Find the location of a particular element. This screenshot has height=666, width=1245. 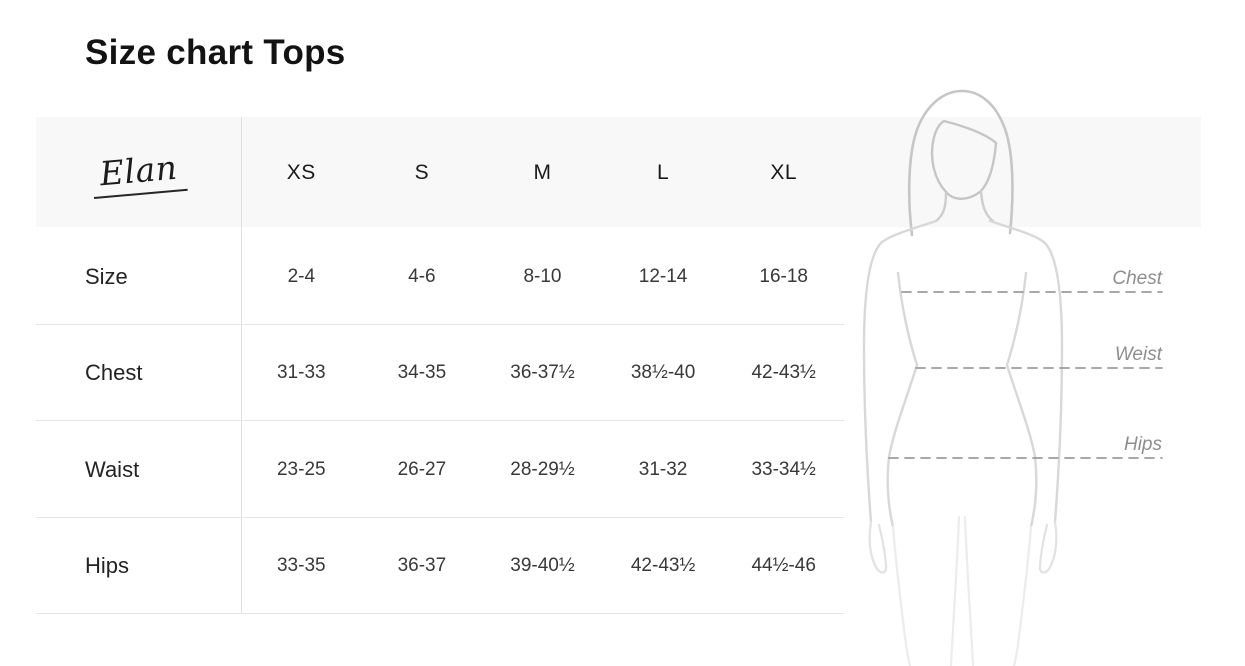

col-header-xl: XL is located at coordinates (784, 172).